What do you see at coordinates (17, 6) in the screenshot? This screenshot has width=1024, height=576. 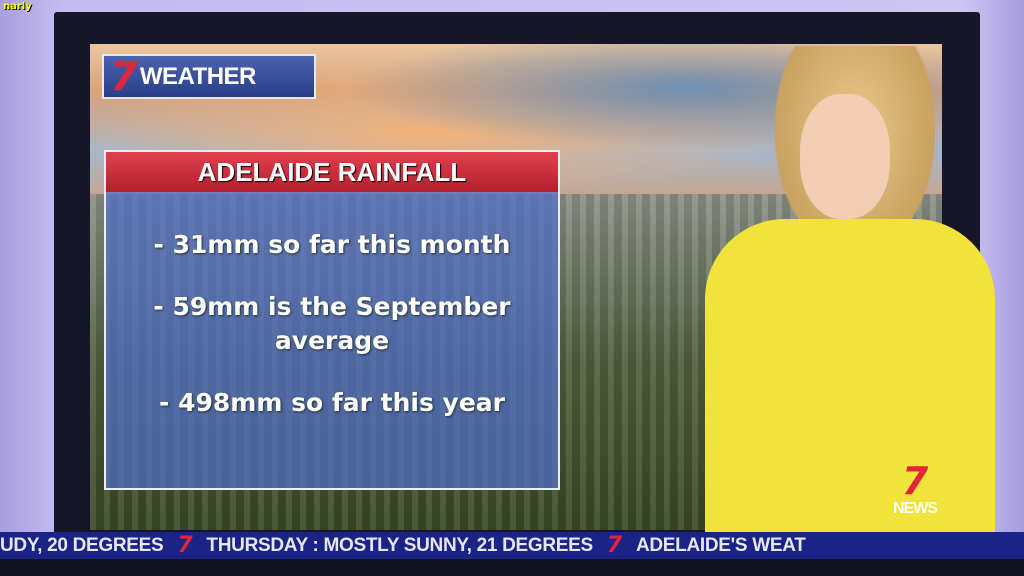 I see `overlay-tag: narly` at bounding box center [17, 6].